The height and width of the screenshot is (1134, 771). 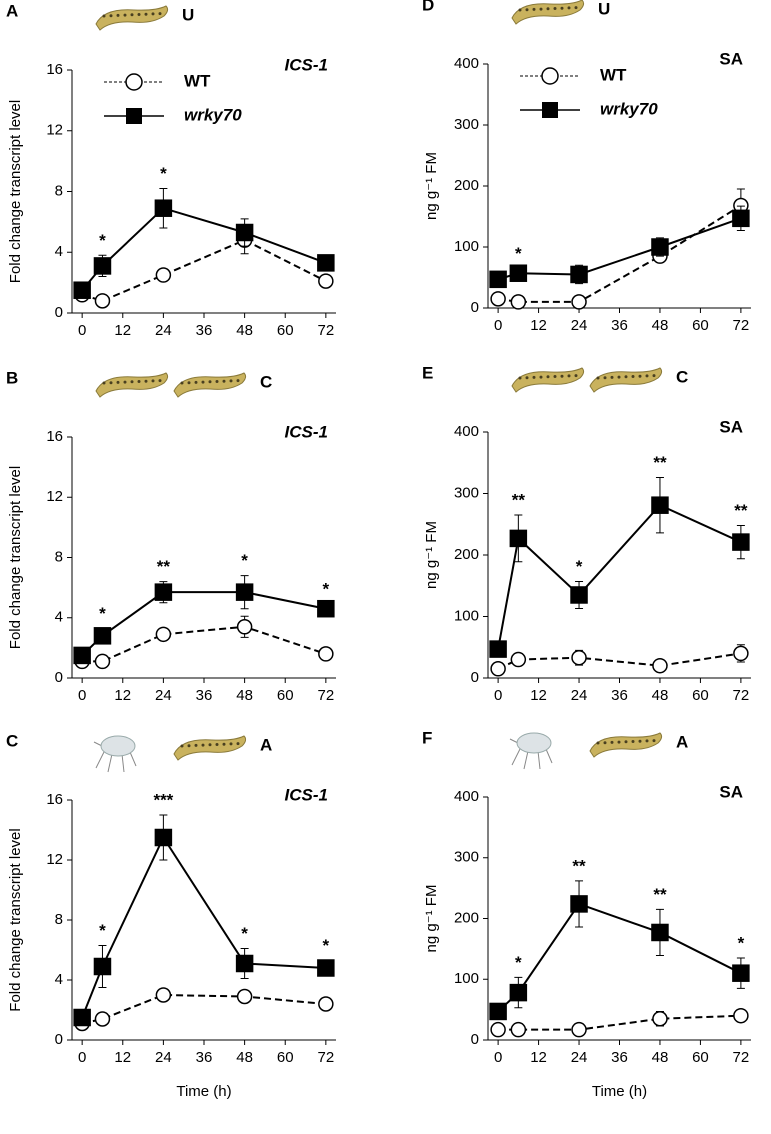 What do you see at coordinates (12, 740) in the screenshot?
I see `panel-letter: C` at bounding box center [12, 740].